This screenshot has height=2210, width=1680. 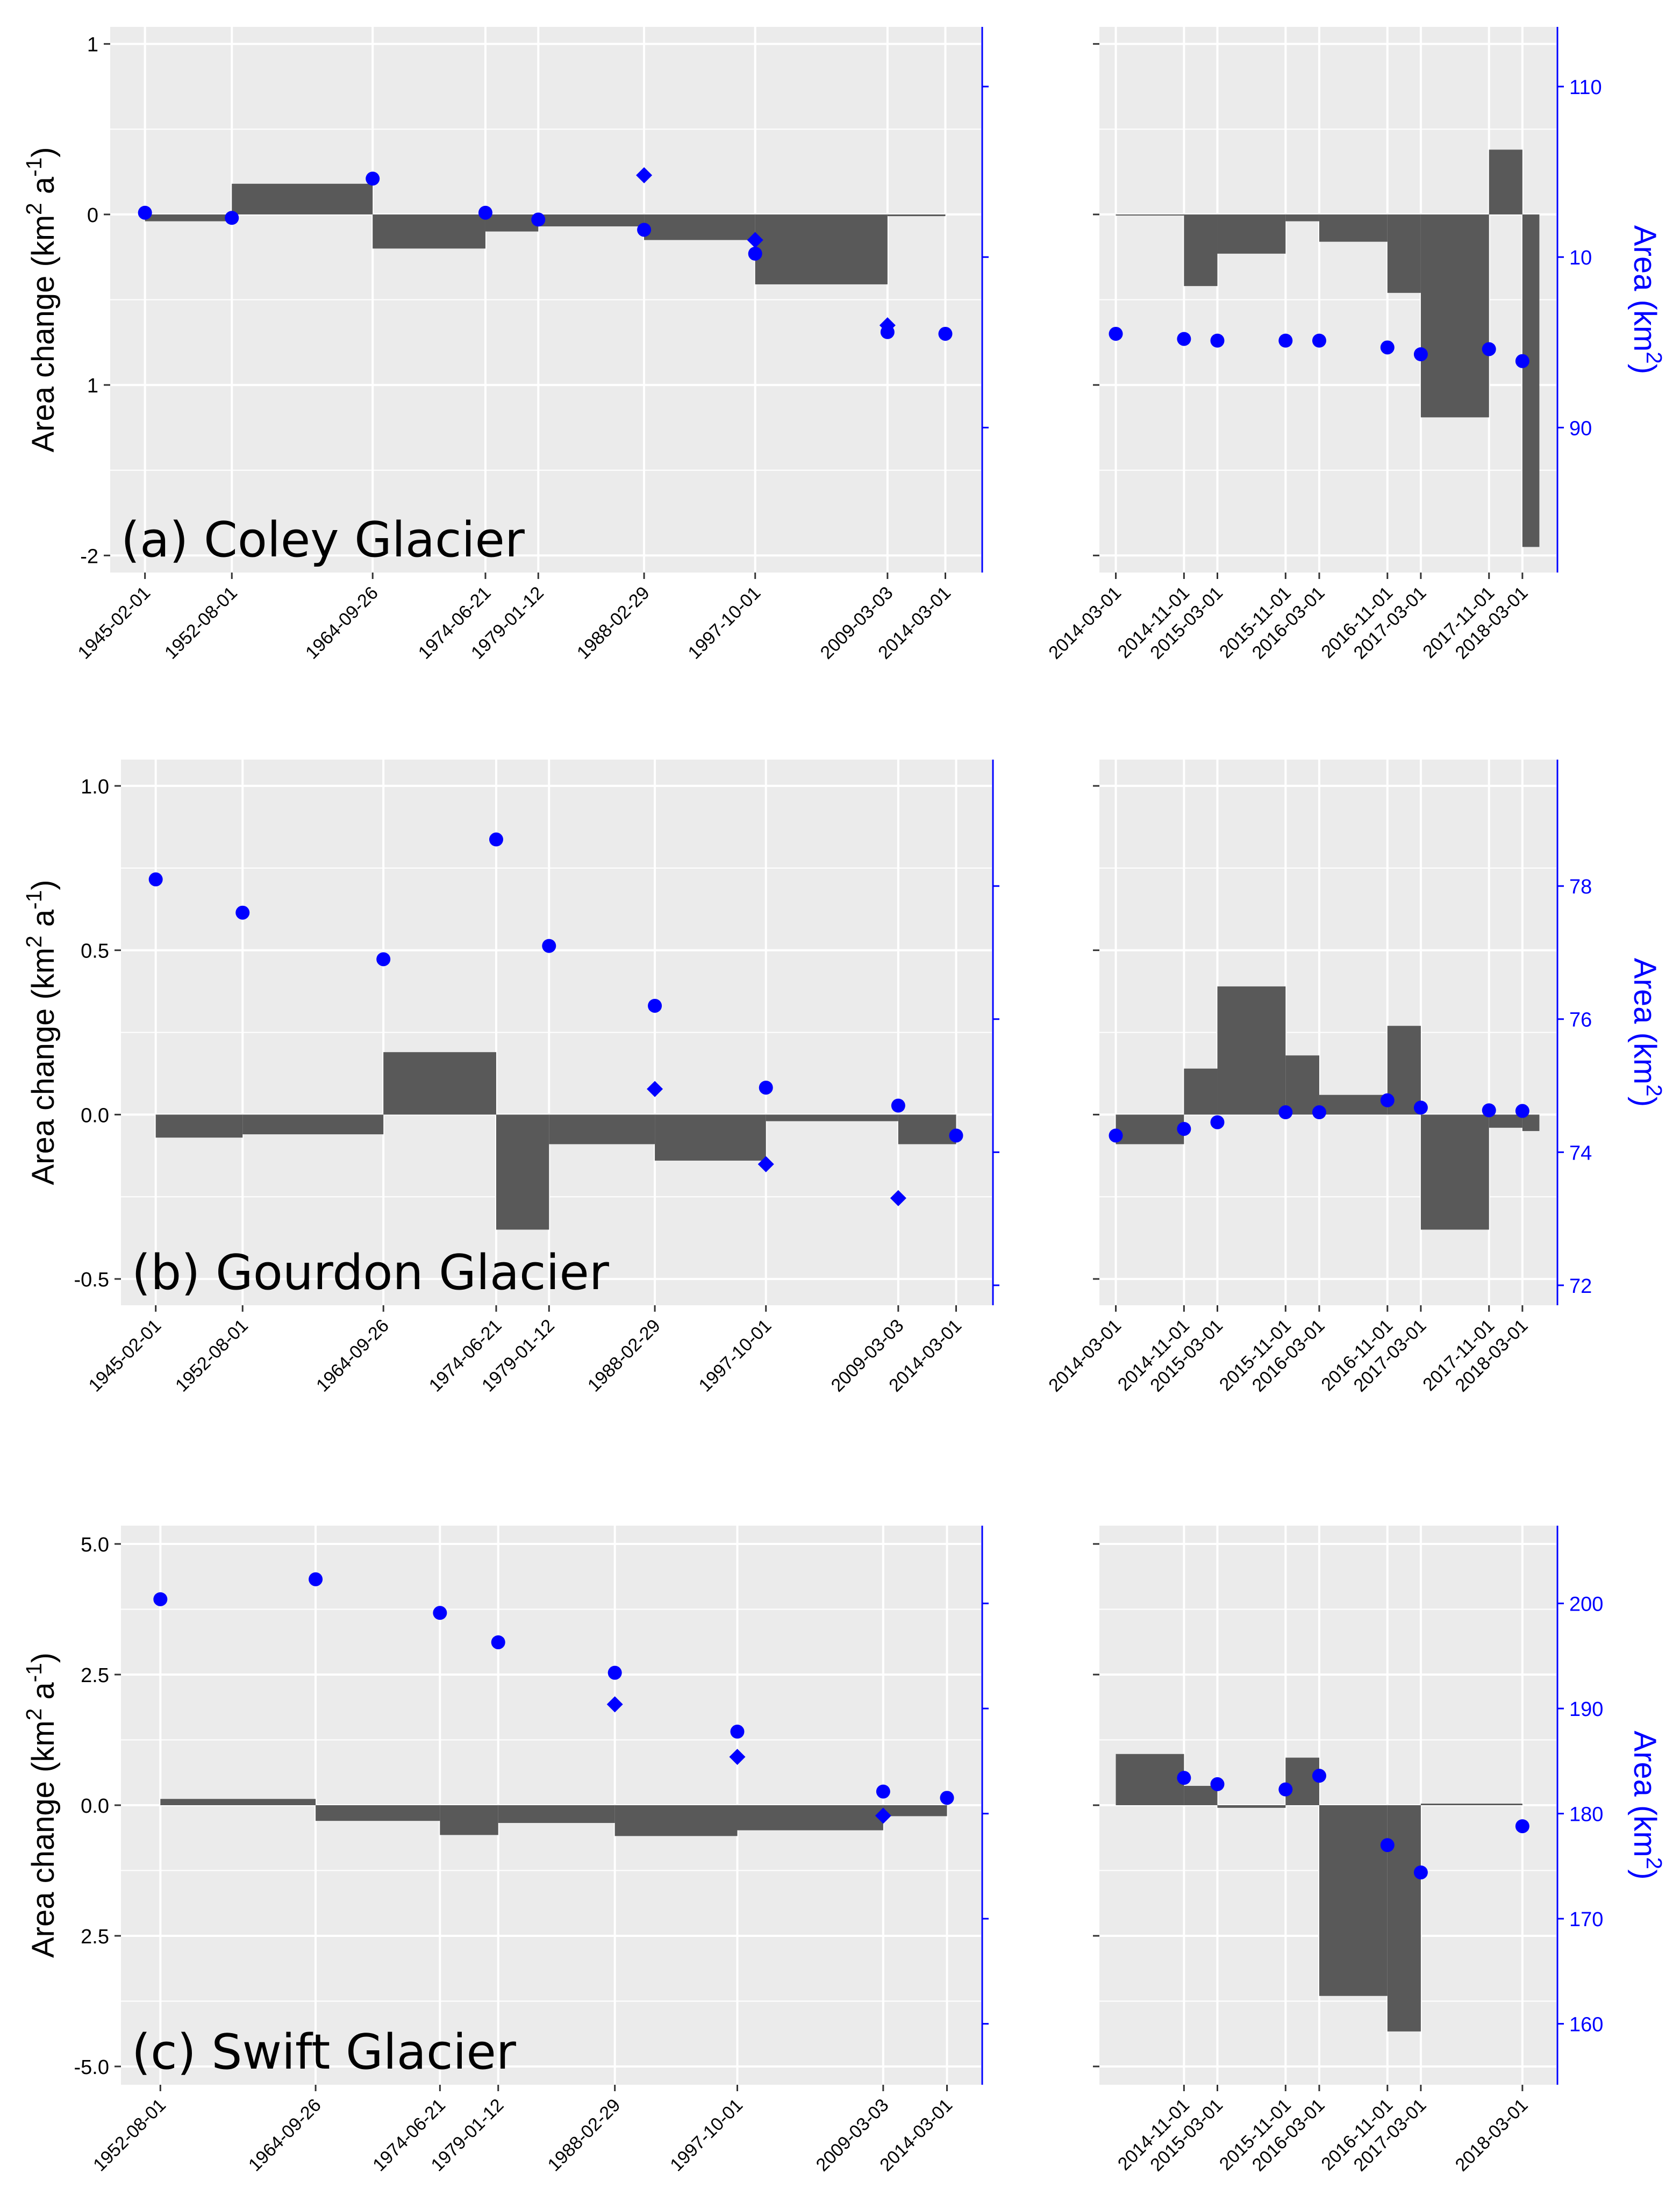 What do you see at coordinates (1492, 2135) in the screenshot?
I see `x-tick-label: 2018-03-01` at bounding box center [1492, 2135].